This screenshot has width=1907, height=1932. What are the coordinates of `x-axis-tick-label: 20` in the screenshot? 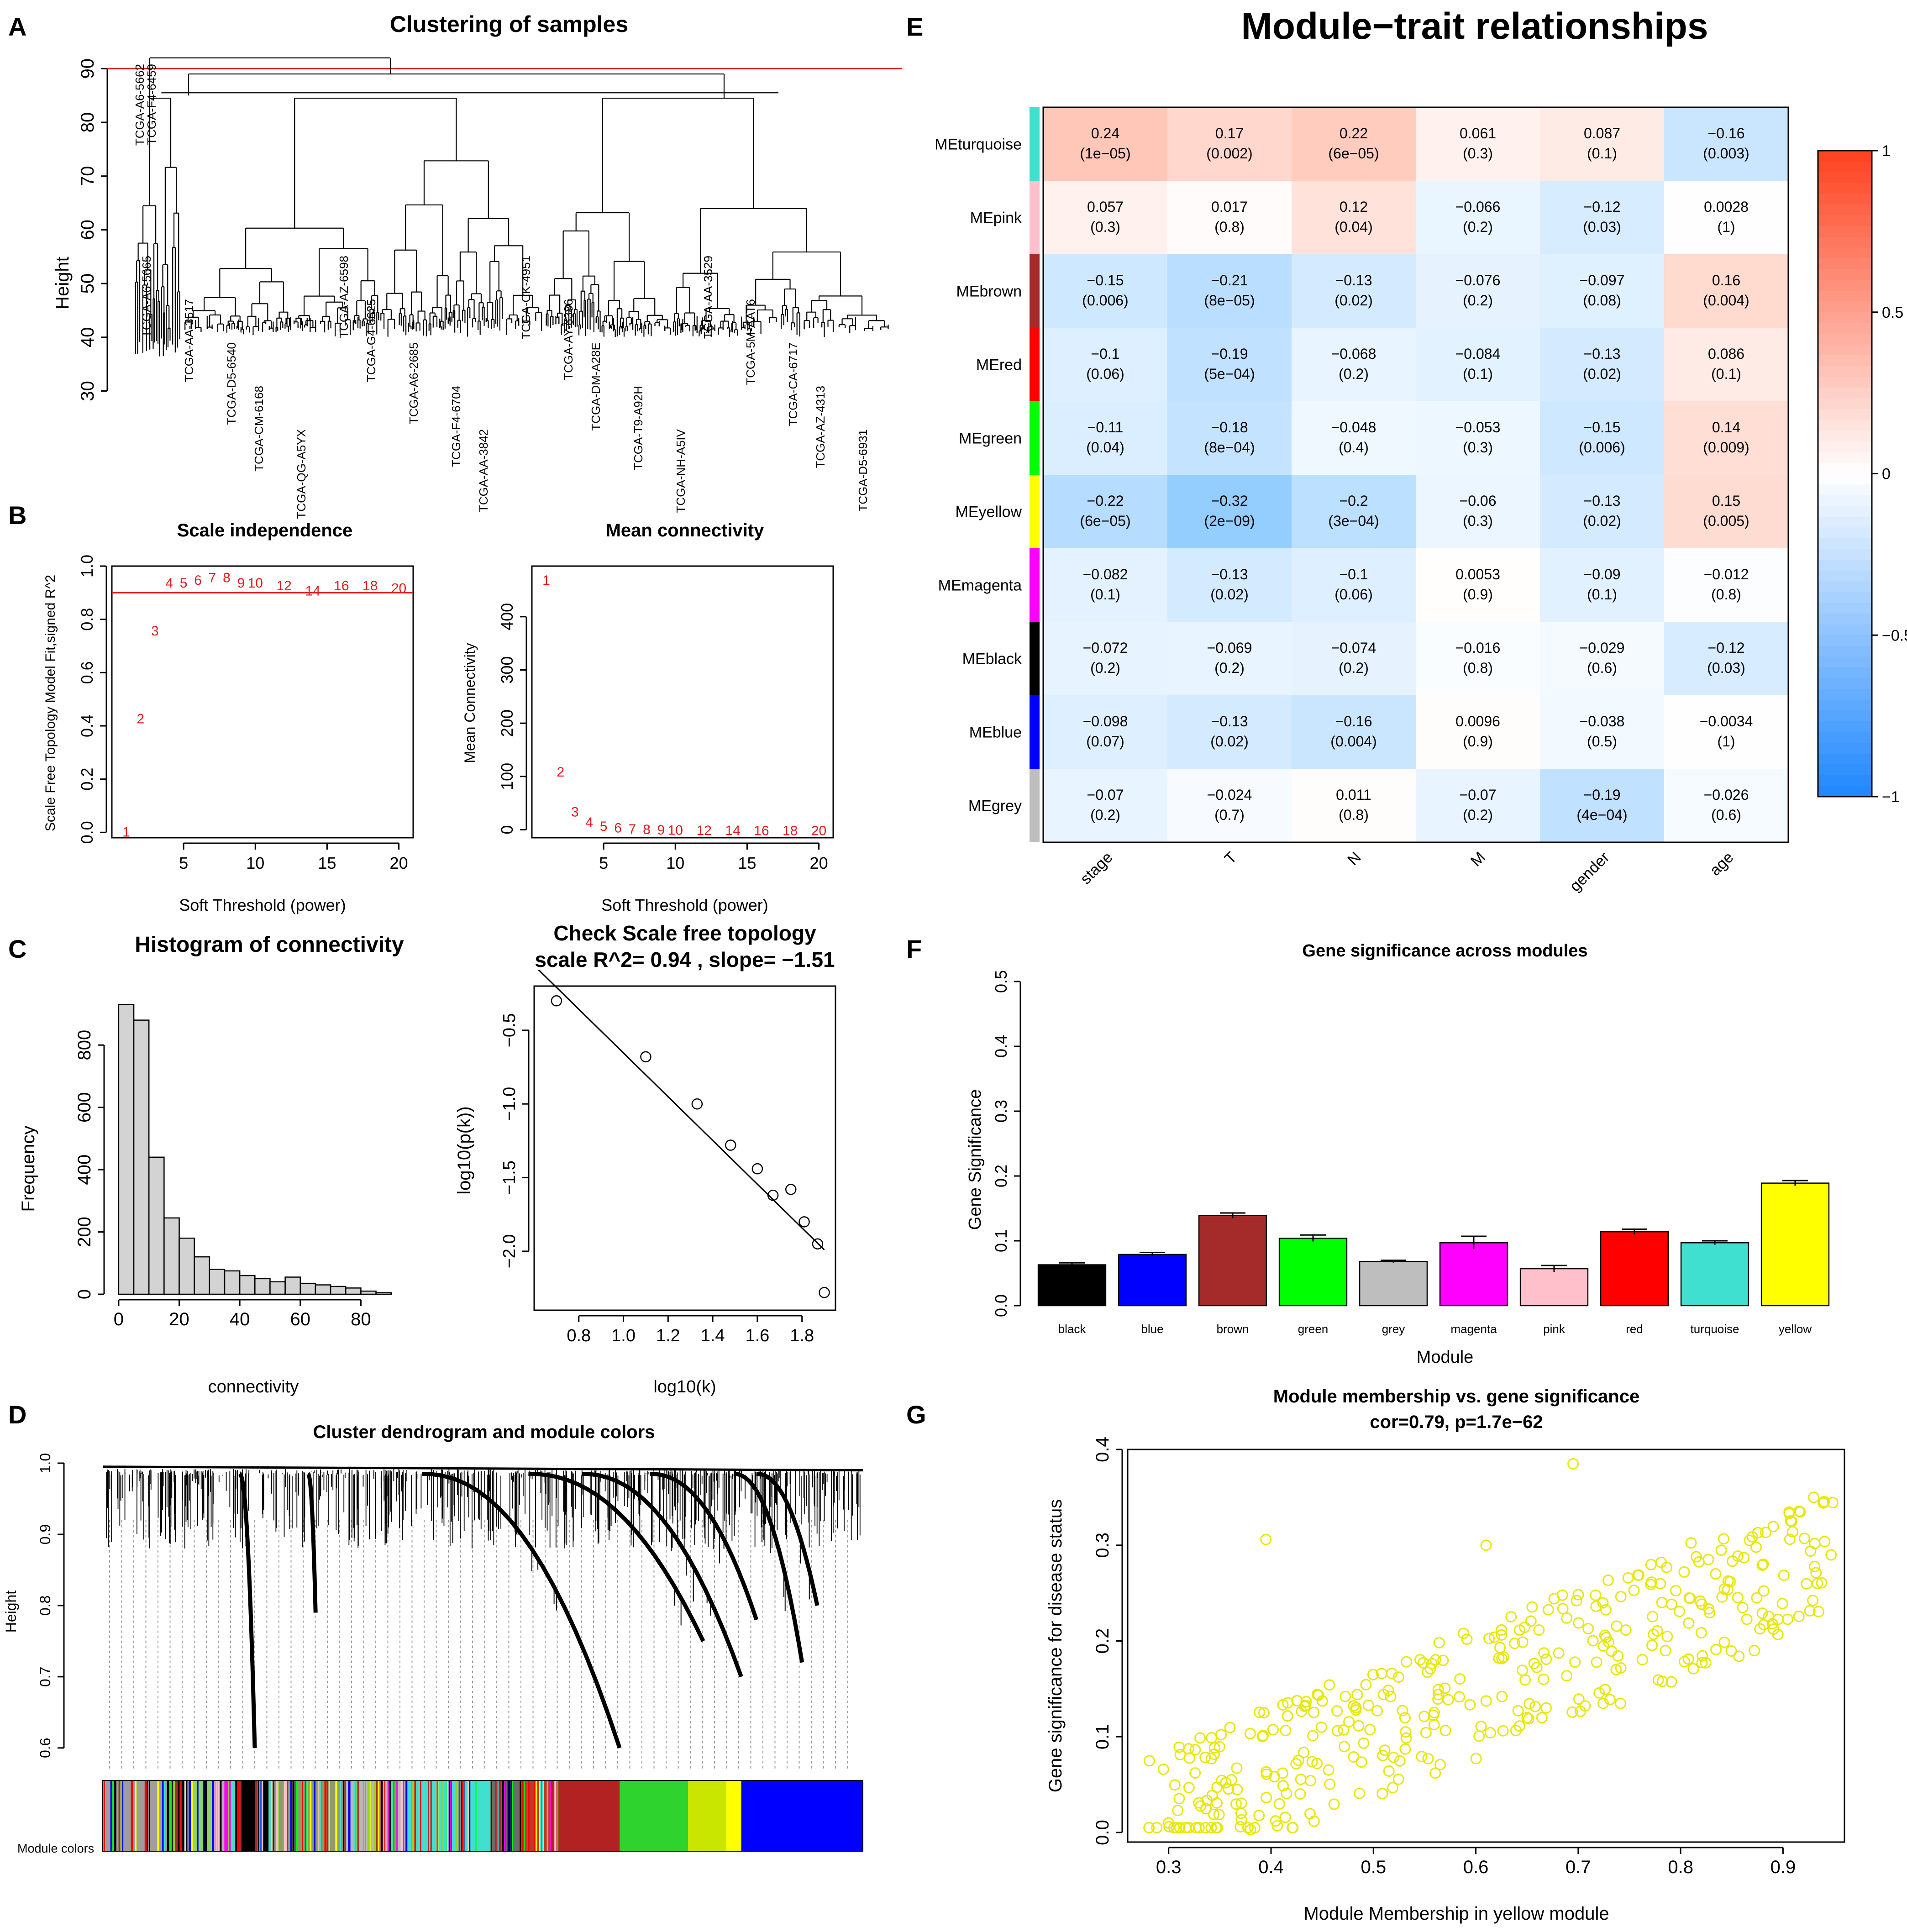 It's located at (179, 1319).